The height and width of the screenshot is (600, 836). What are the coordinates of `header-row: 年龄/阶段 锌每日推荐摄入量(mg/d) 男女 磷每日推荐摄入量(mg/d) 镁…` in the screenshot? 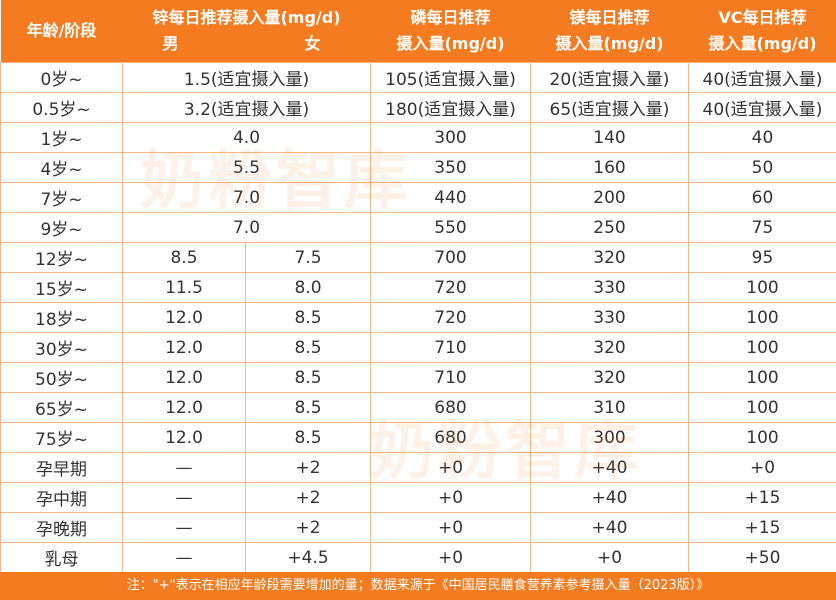 It's located at (418, 31).